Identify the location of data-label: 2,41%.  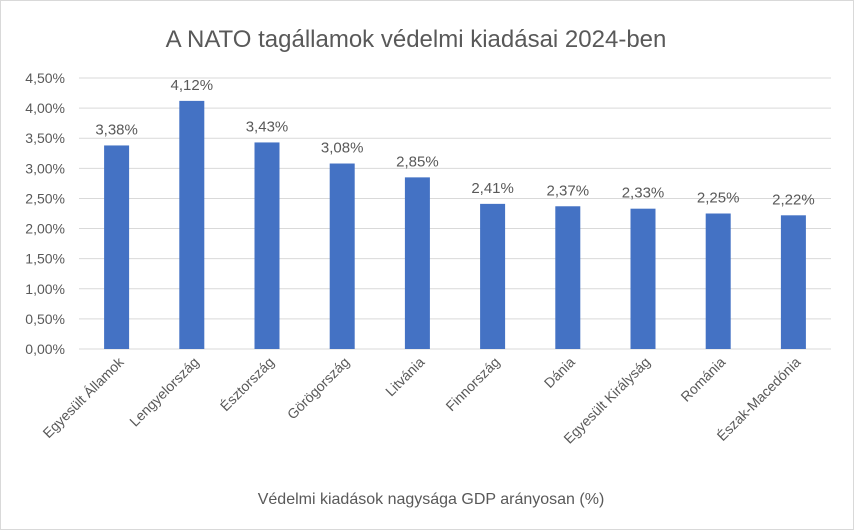
(492, 188).